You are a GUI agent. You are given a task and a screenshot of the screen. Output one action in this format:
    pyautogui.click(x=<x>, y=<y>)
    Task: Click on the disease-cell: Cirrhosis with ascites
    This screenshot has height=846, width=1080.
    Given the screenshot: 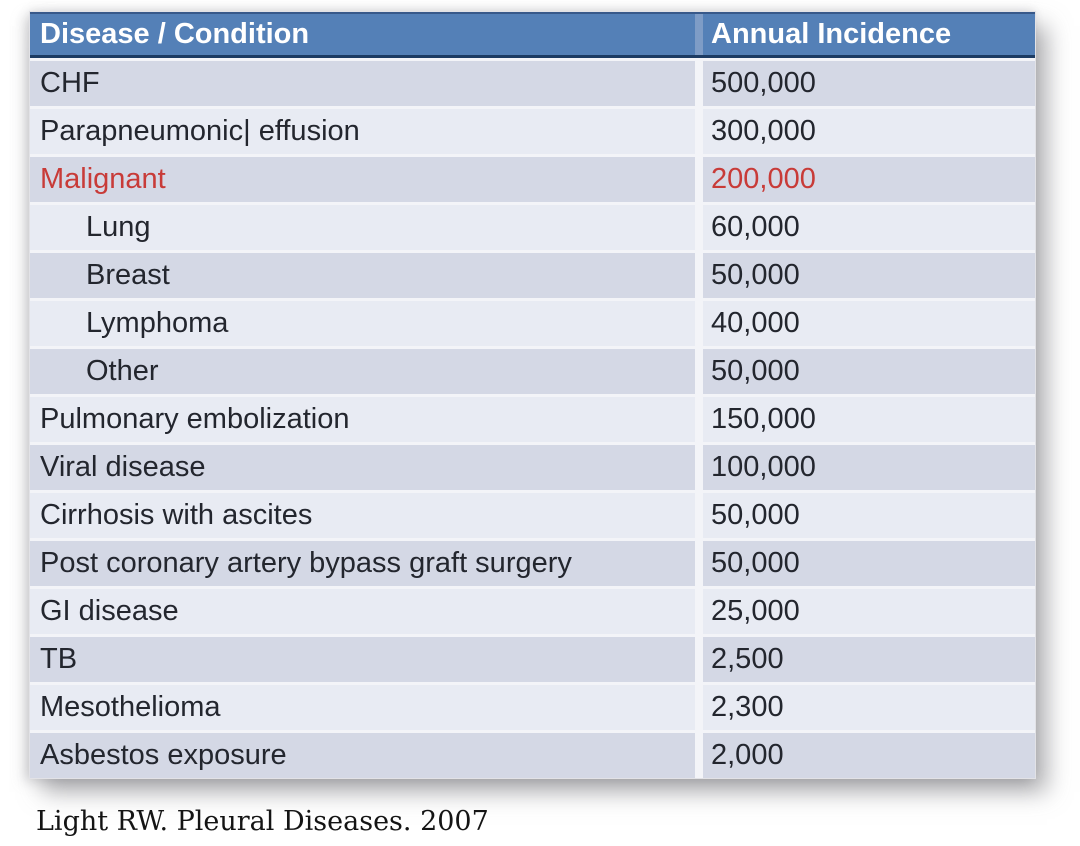 What is the action you would take?
    pyautogui.click(x=362, y=515)
    